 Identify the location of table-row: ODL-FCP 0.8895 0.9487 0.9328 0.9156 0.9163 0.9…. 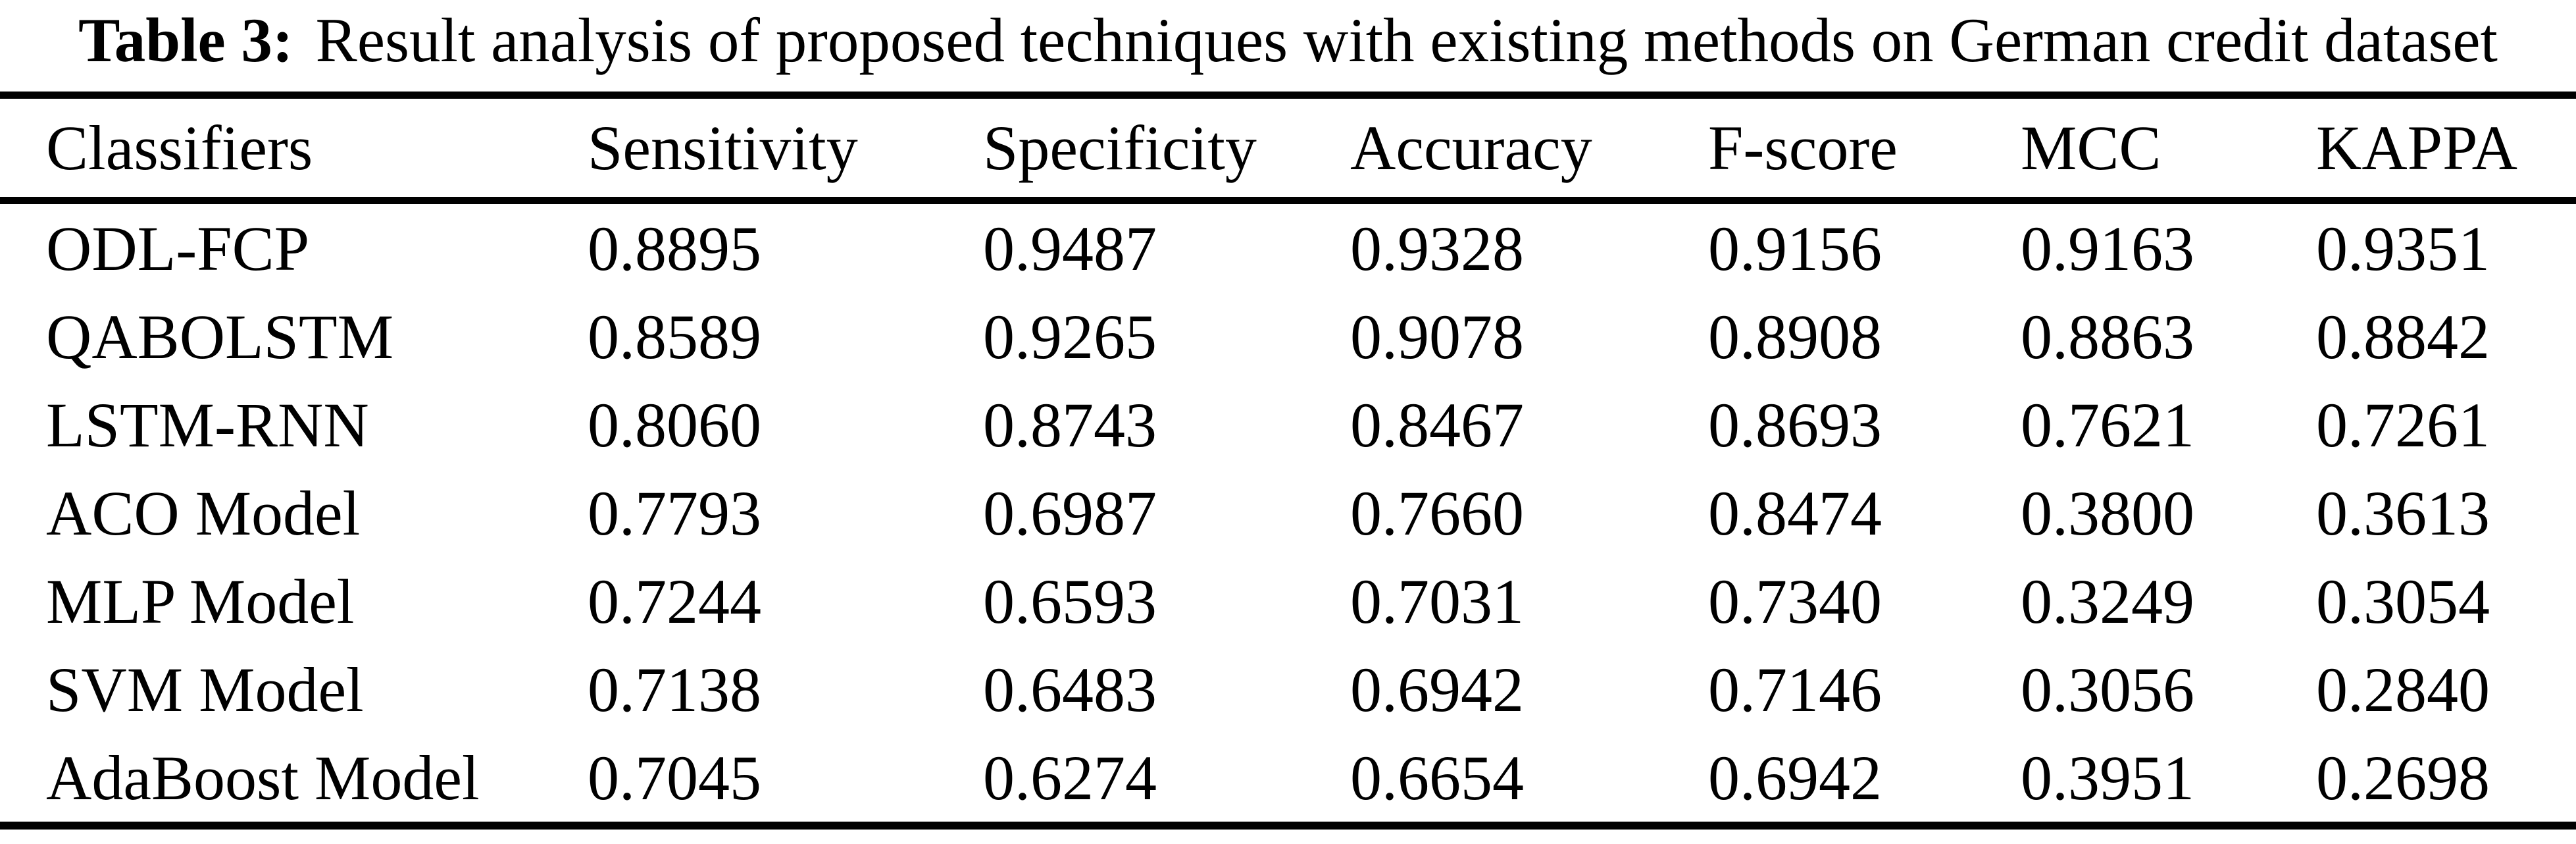
(1288, 247).